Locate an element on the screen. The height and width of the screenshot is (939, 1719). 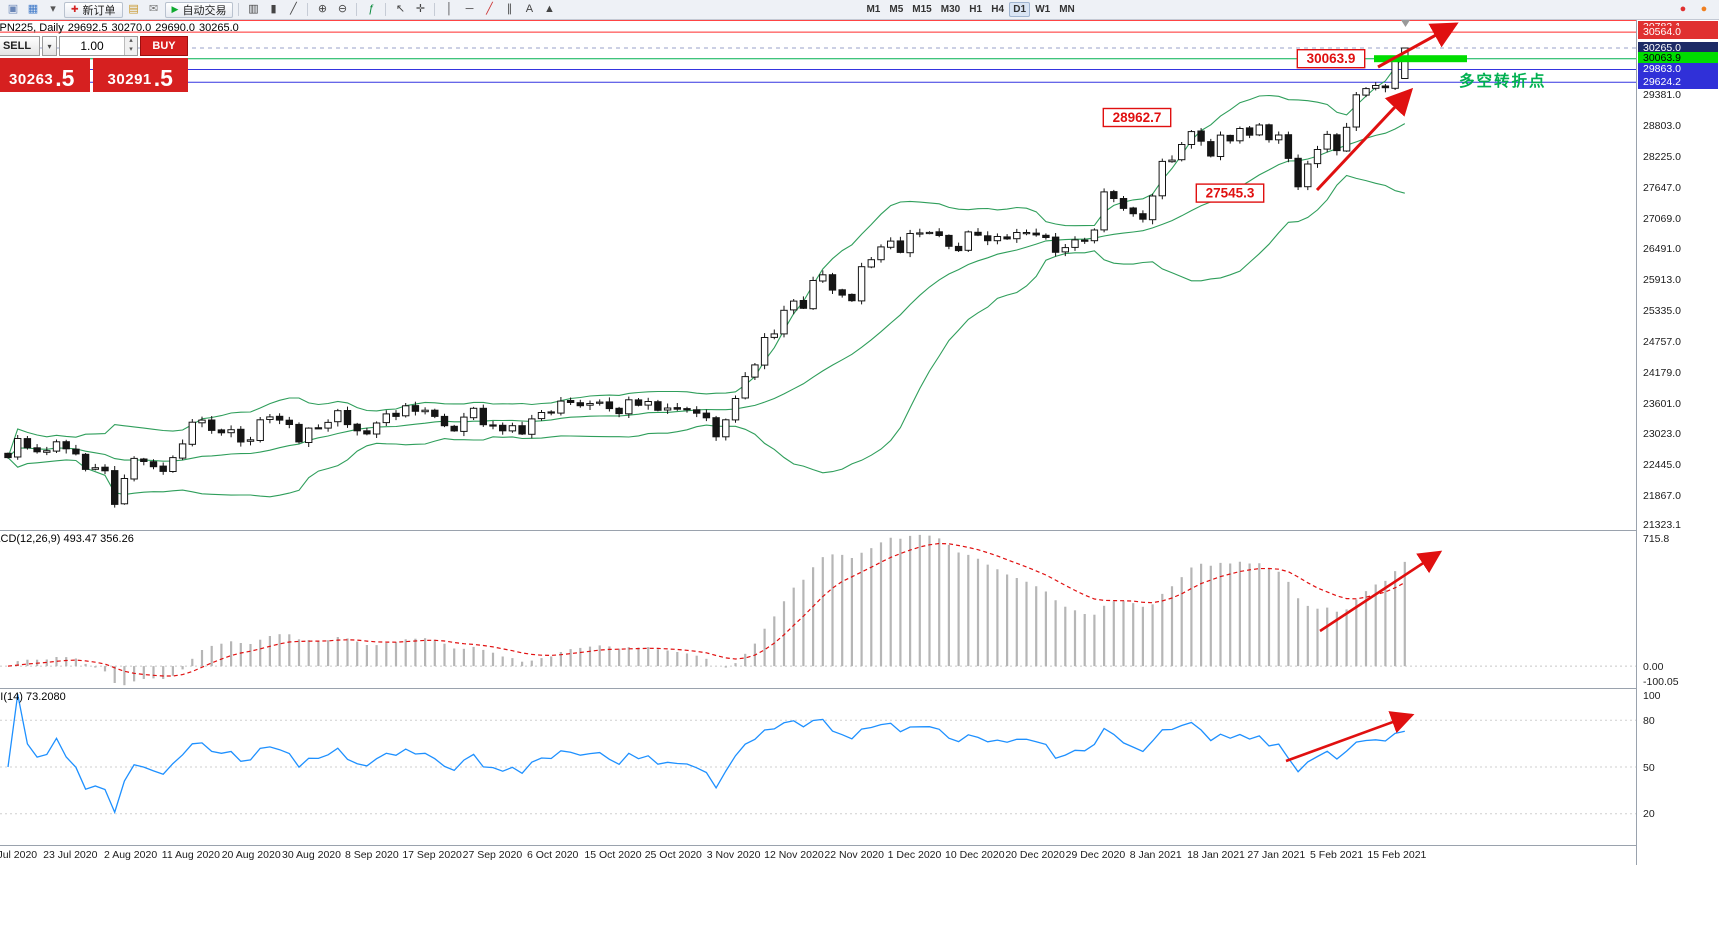
autotrade-button: ▶ 自动交易 is located at coordinates (199, 9).